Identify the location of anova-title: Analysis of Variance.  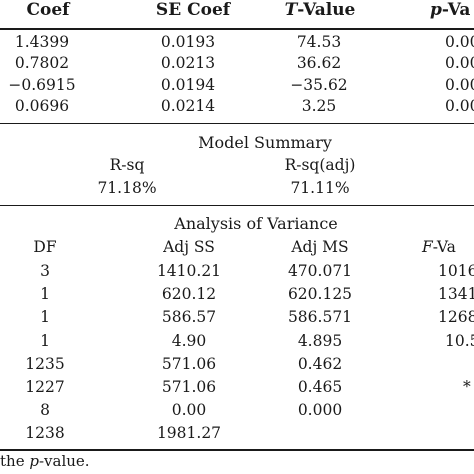
(256, 223).